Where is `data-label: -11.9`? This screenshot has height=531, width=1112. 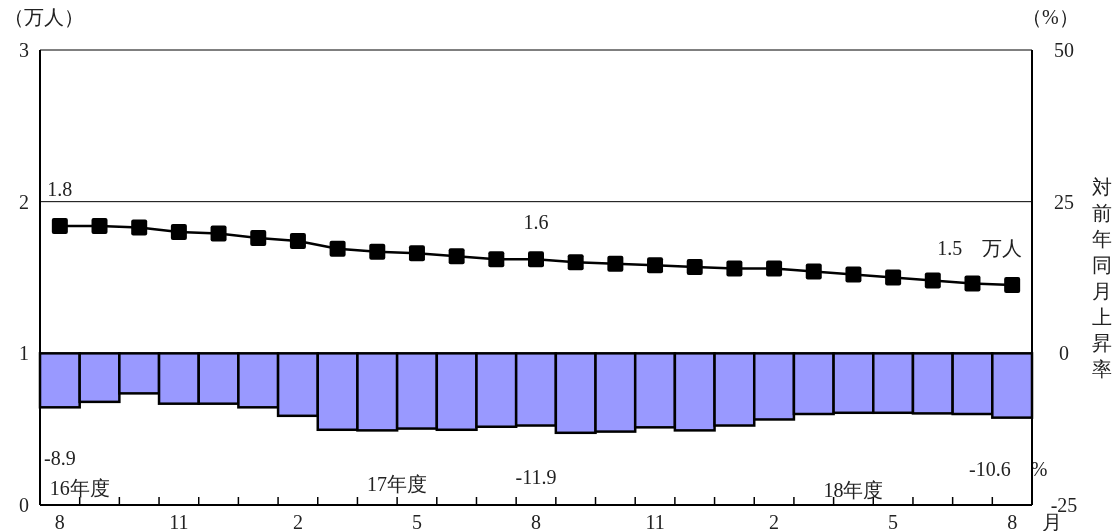
data-label: -11.9 is located at coordinates (536, 476).